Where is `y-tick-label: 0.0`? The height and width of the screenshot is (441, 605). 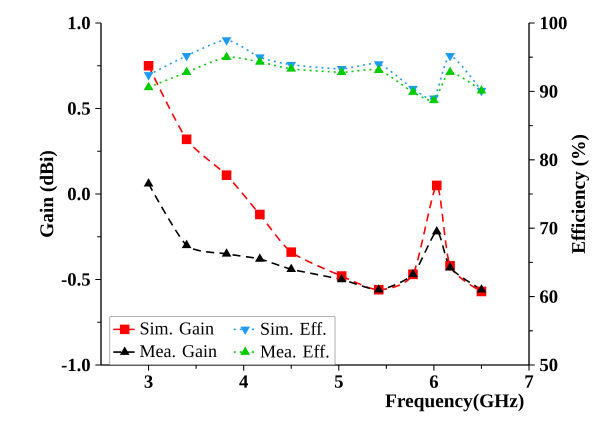
y-tick-label: 0.0 is located at coordinates (79, 194).